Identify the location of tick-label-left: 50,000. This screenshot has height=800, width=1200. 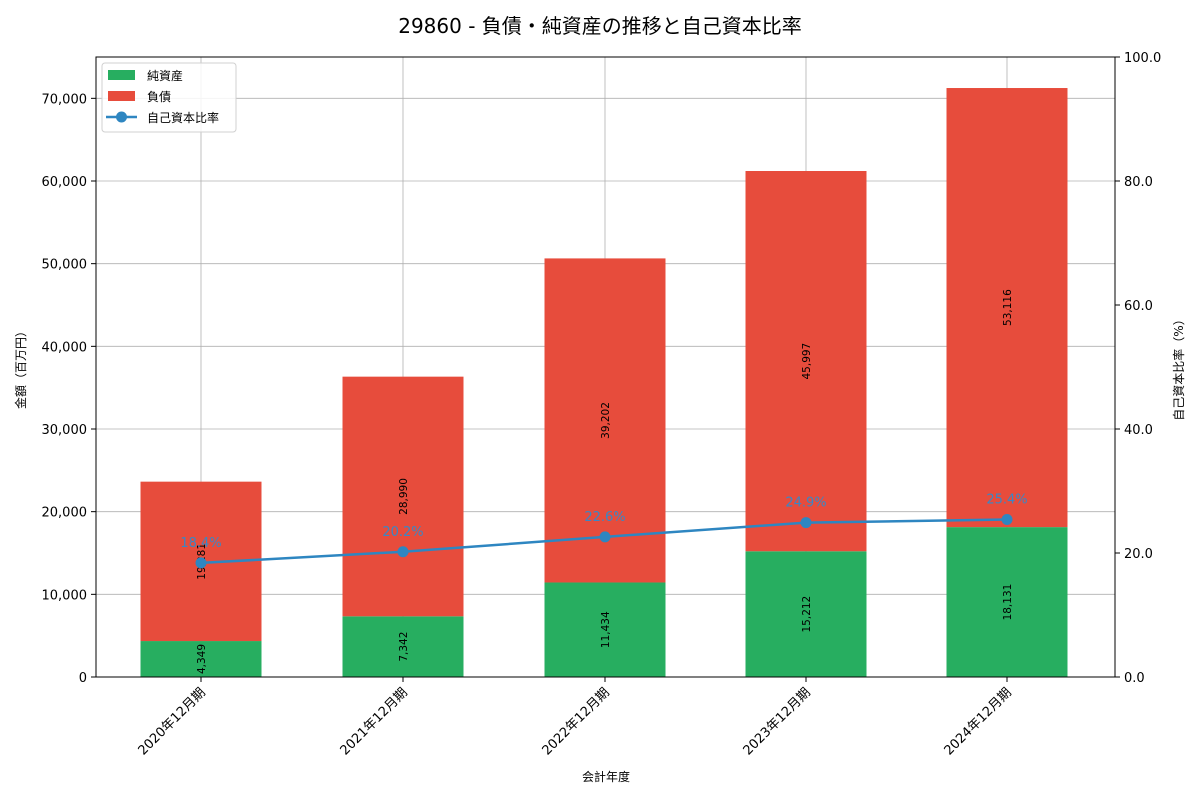
(65, 265).